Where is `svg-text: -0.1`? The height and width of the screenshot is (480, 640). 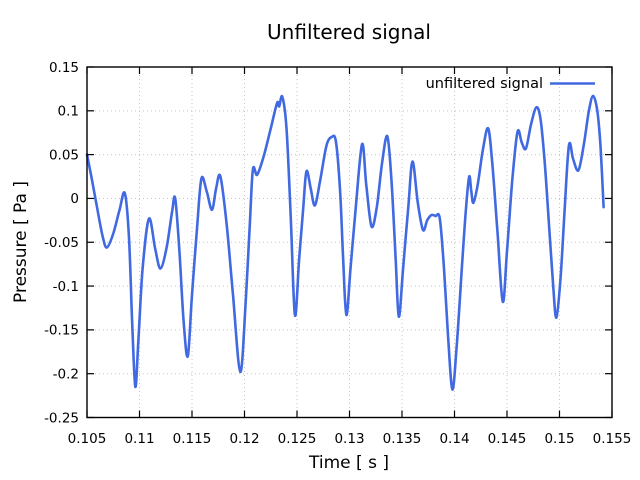 svg-text: -0.1 is located at coordinates (66, 287).